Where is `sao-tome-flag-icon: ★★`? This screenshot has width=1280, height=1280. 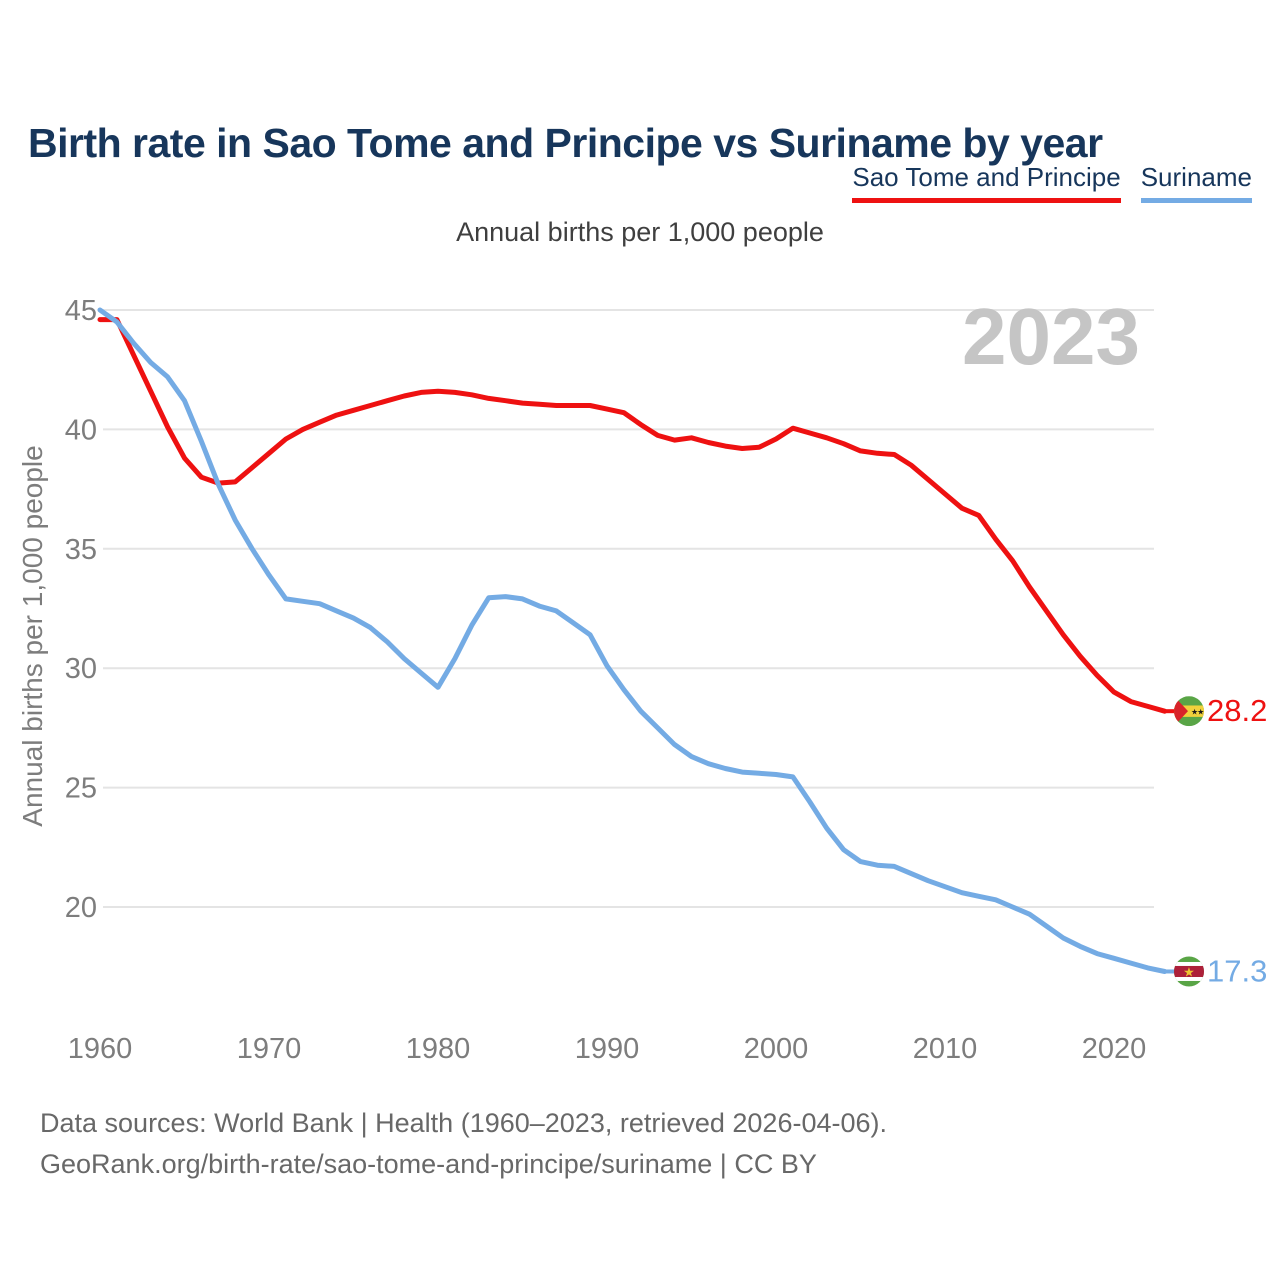 sao-tome-flag-icon: ★★ is located at coordinates (1189, 711).